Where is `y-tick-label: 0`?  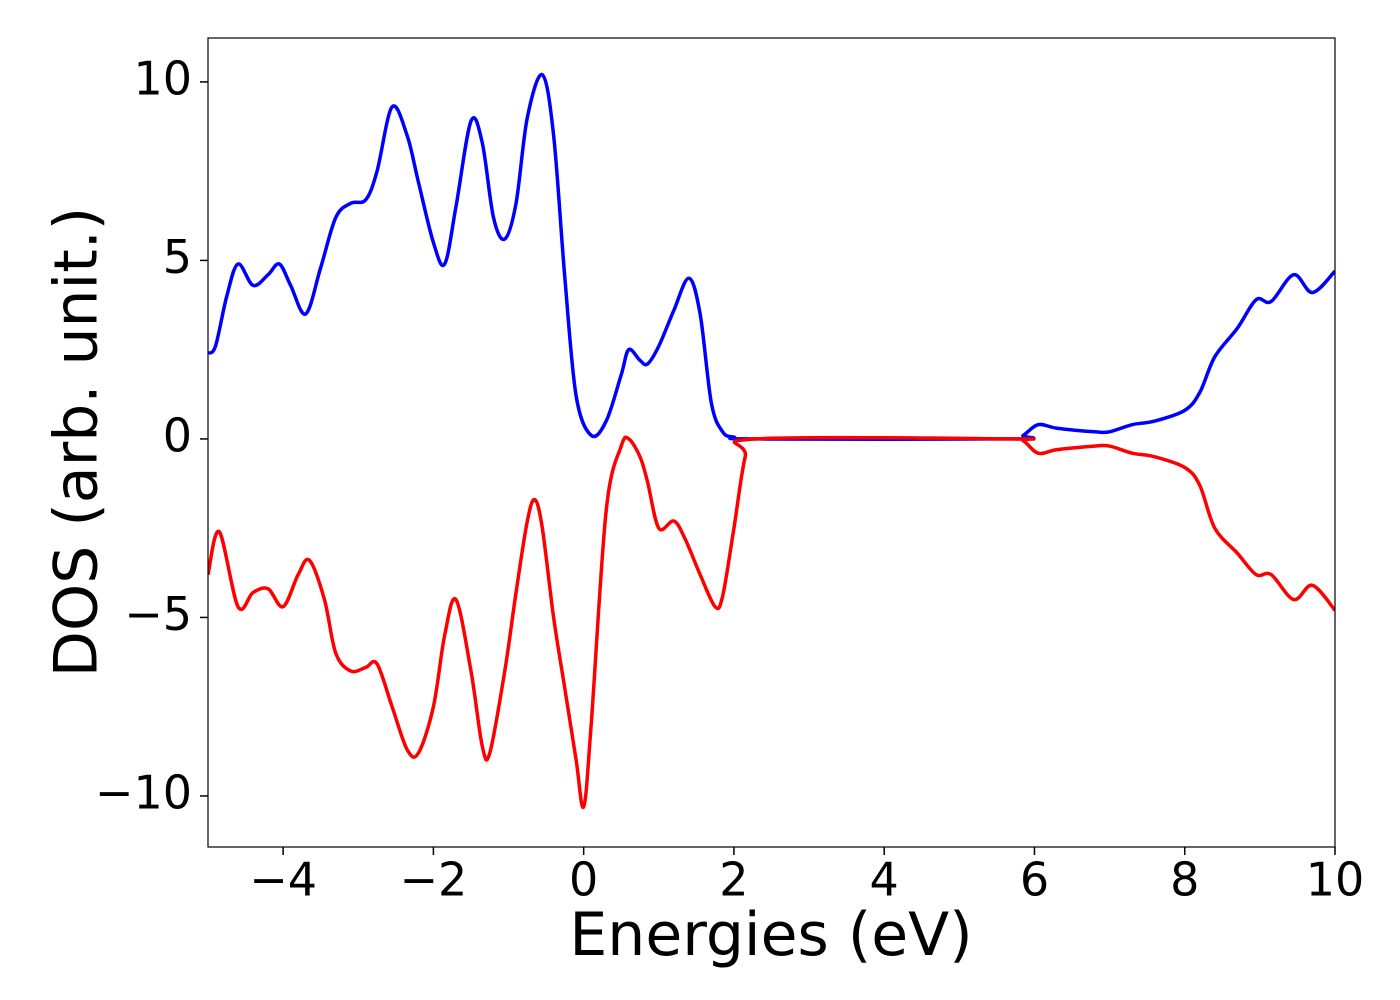
y-tick-label: 0 is located at coordinates (177, 435).